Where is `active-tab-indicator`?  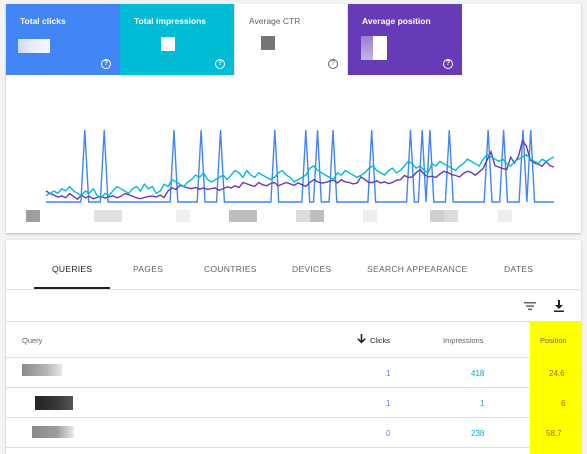 active-tab-indicator is located at coordinates (72, 288).